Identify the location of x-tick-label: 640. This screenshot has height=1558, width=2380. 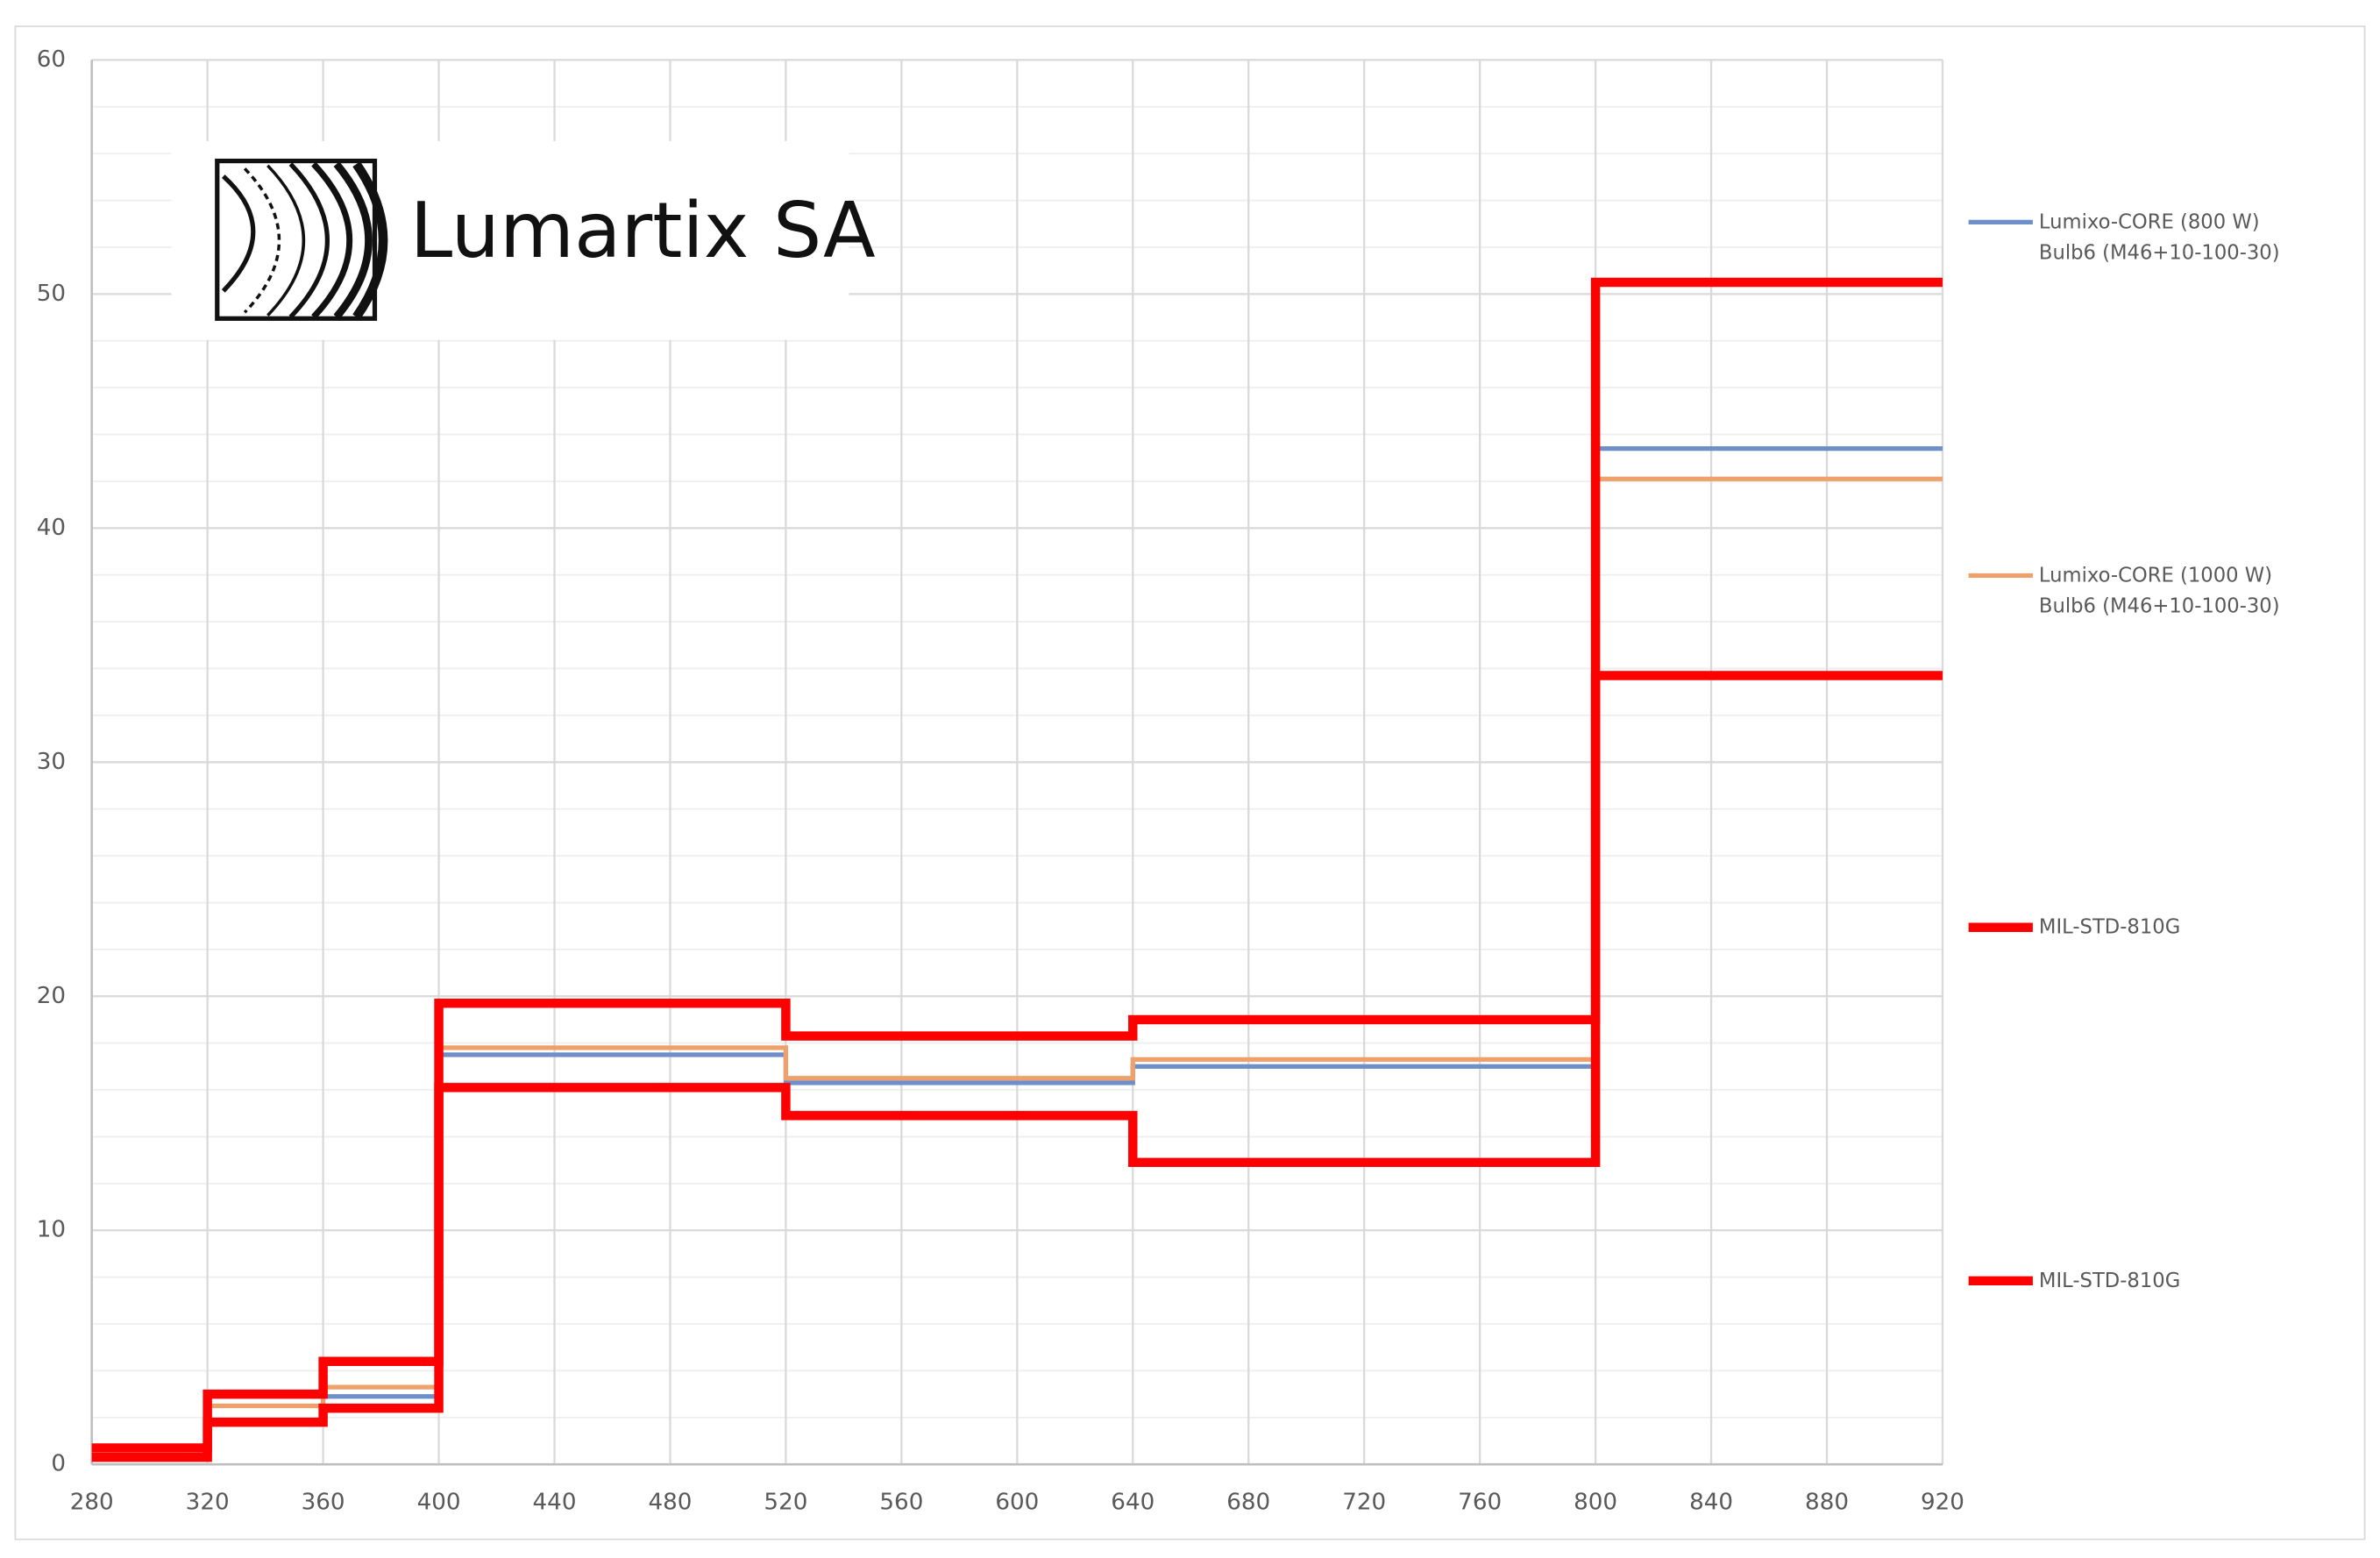
(1132, 1502).